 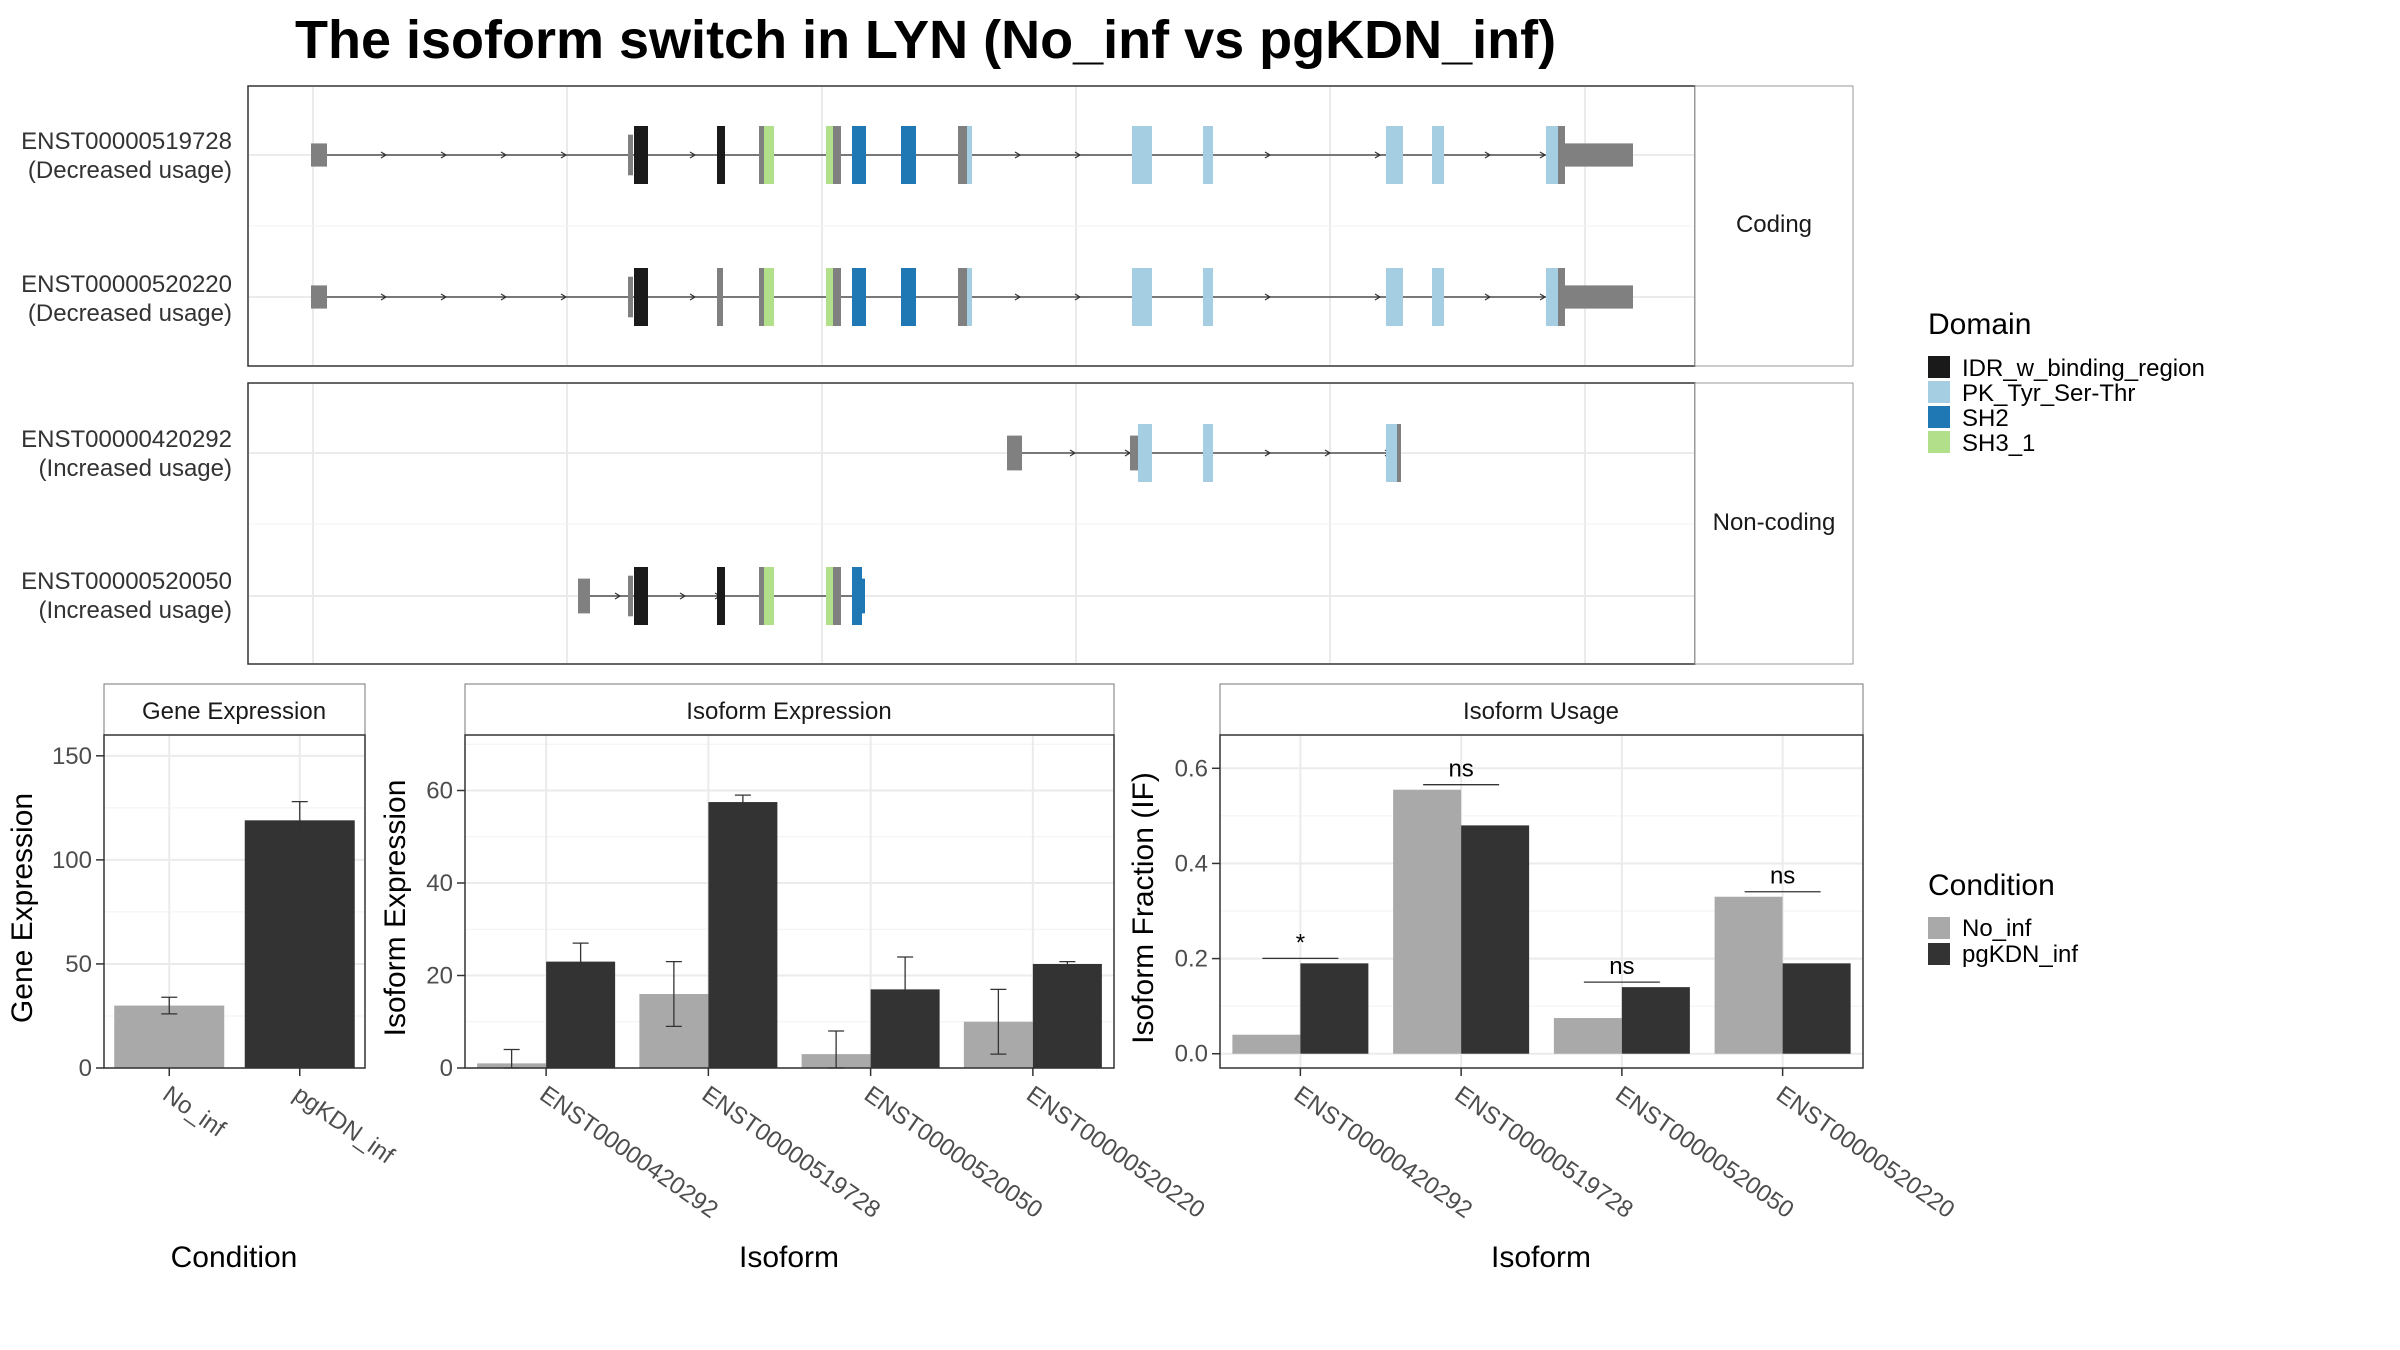 I want to click on y-tick-label: 40, so click(x=439, y=883).